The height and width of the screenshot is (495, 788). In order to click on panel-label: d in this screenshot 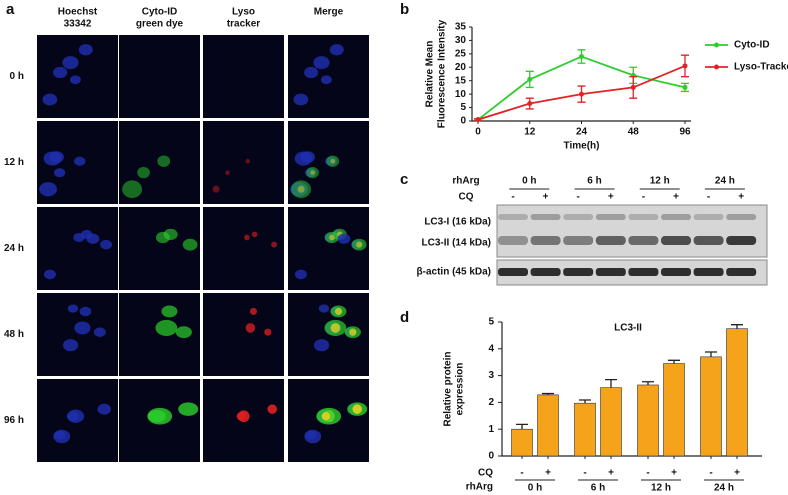, I will do `click(404, 317)`.